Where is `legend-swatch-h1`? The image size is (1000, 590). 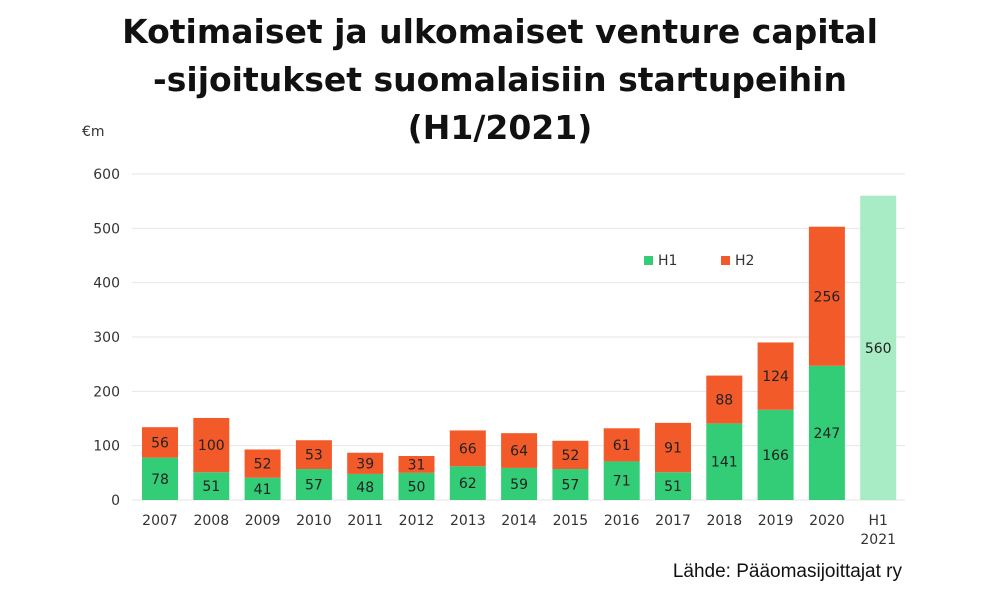
legend-swatch-h1 is located at coordinates (648, 260).